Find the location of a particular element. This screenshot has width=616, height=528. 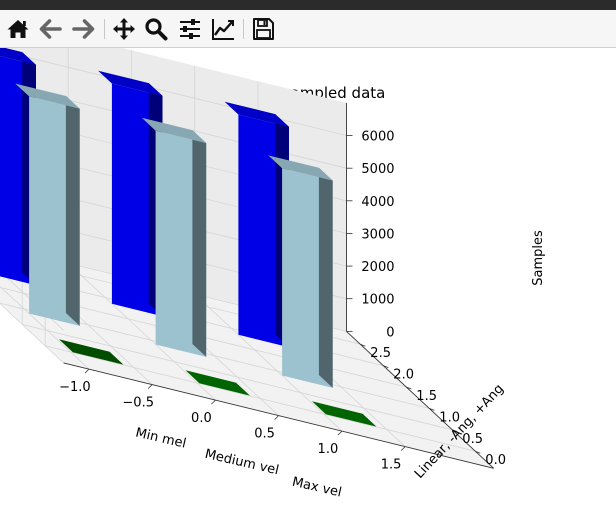

bar-medium-vel-y0 is located at coordinates (217, 383).